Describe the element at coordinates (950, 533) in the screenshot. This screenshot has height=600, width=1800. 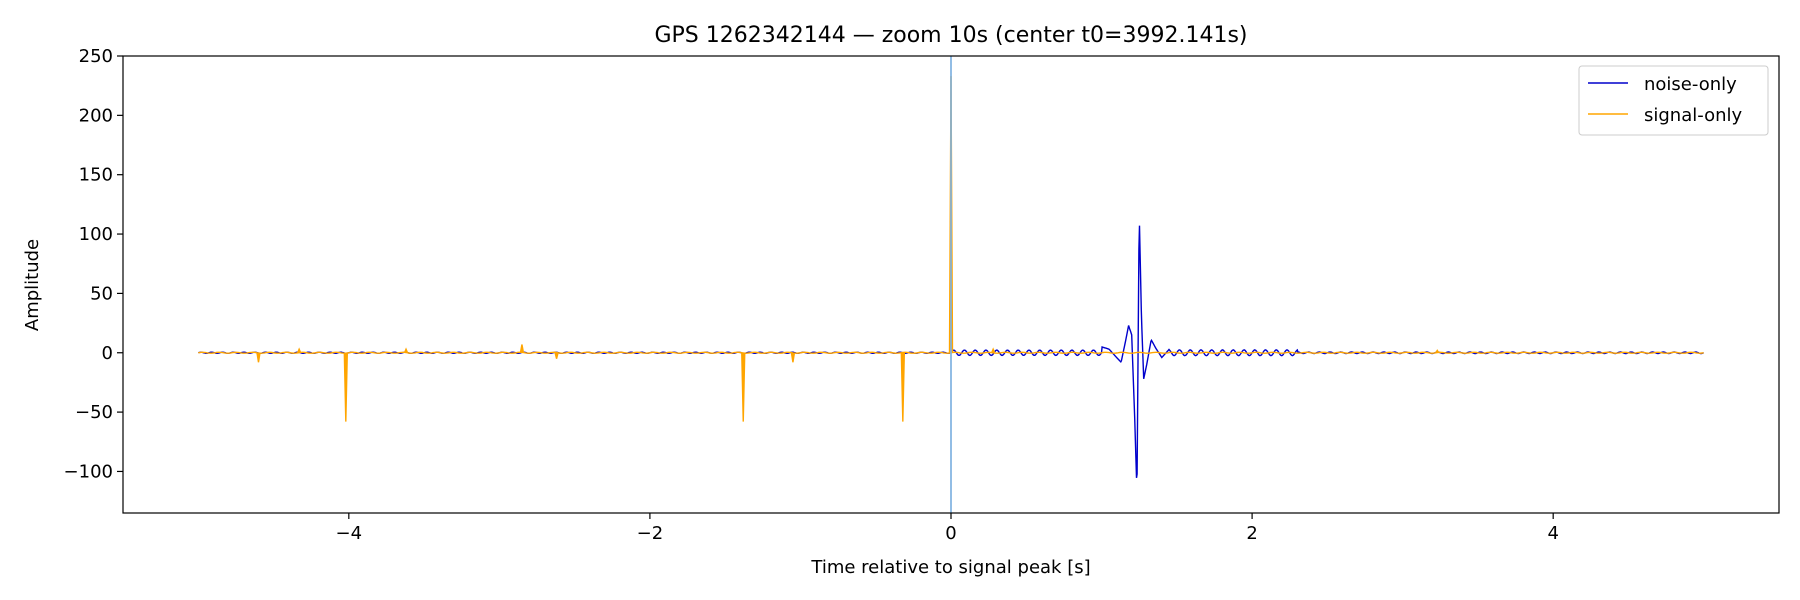
I see `x-tick-label: 0` at that location.